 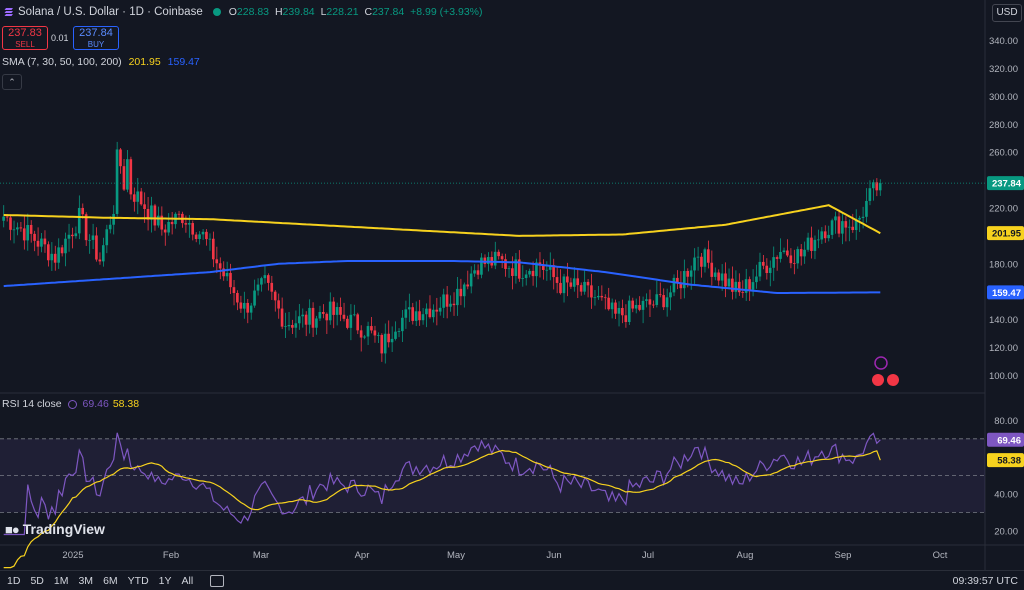 What do you see at coordinates (171, 555) in the screenshot?
I see `time-axis-label: Feb` at bounding box center [171, 555].